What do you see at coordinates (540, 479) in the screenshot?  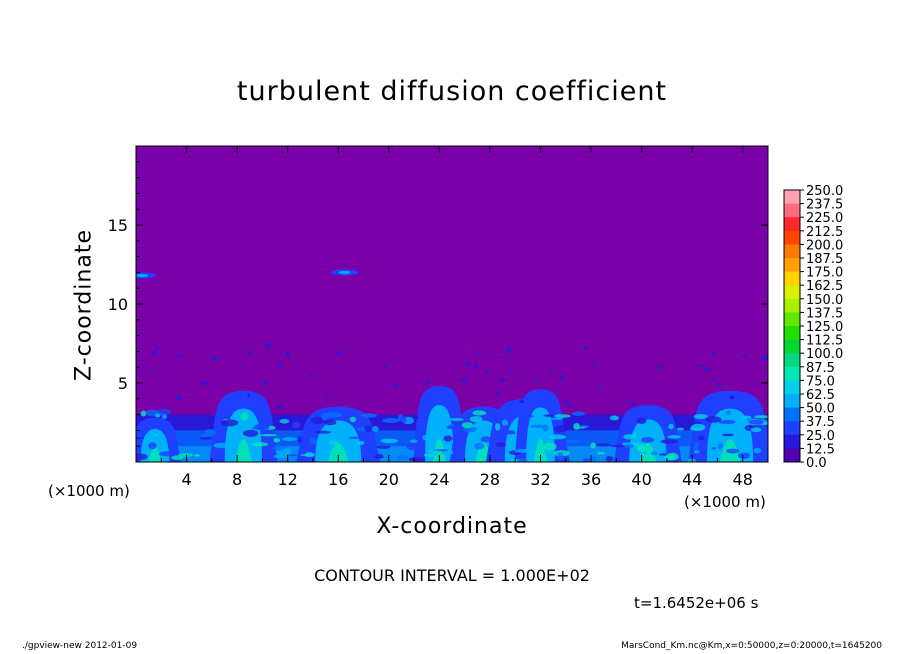 I see `x-tick-label: 32` at bounding box center [540, 479].